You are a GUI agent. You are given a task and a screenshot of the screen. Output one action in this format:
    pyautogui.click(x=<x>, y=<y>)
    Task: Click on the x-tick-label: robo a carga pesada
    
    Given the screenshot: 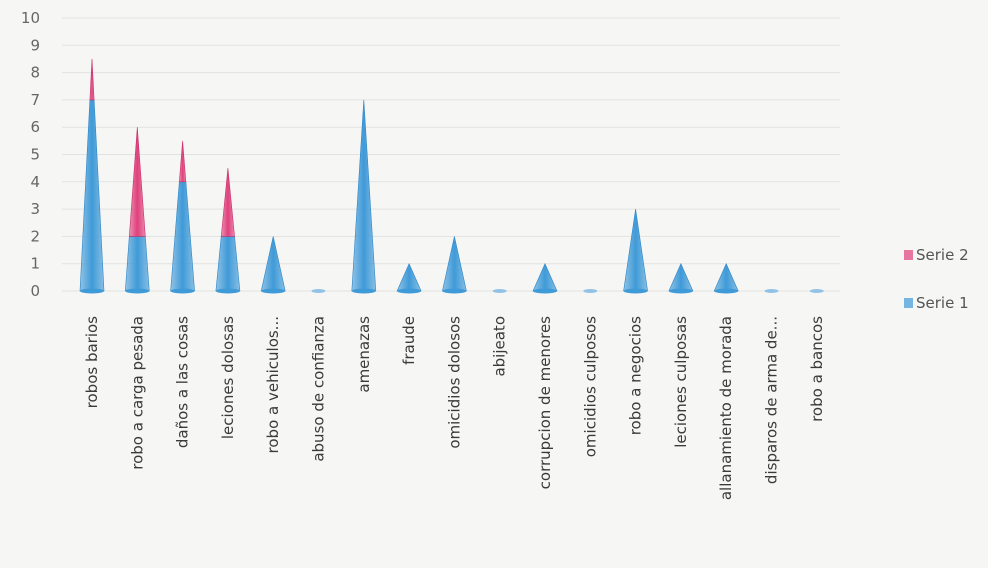 What is the action you would take?
    pyautogui.click(x=137, y=393)
    